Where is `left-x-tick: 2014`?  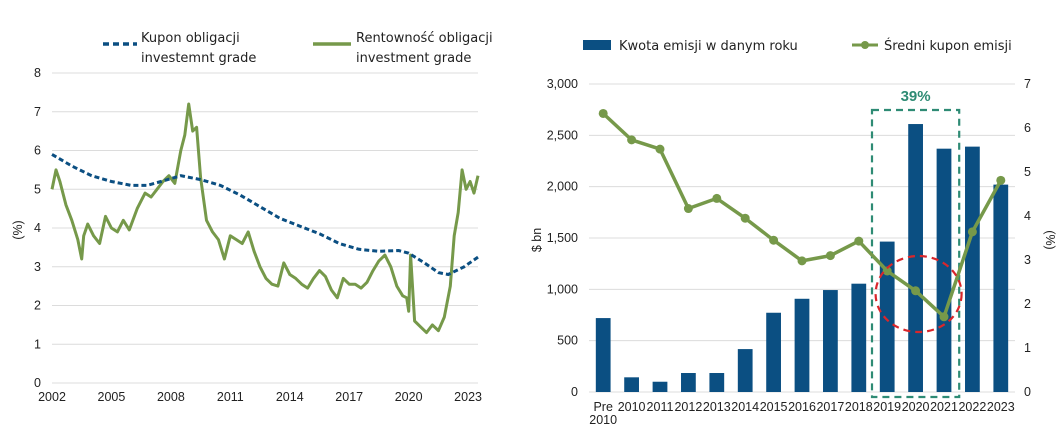 left-x-tick: 2014 is located at coordinates (290, 397).